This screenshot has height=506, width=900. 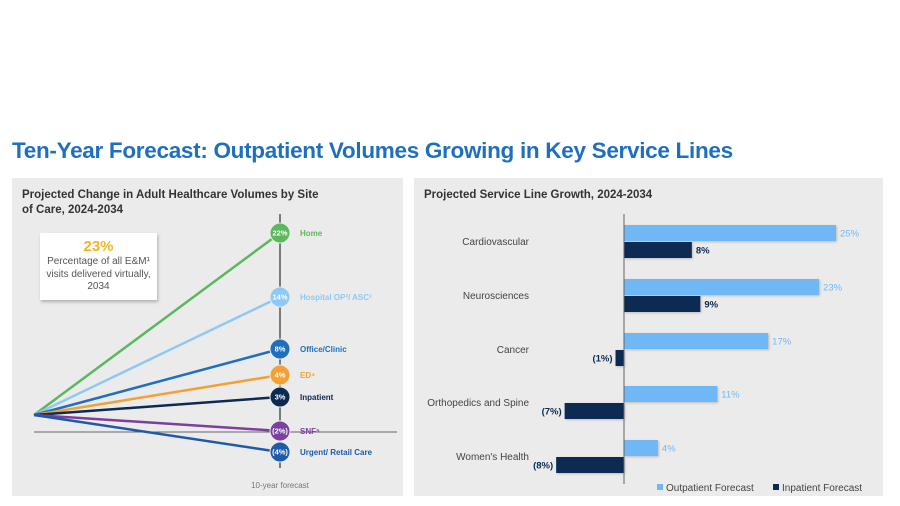 What do you see at coordinates (323, 349) in the screenshot?
I see `series-name-office-clinic: Office/Clinic` at bounding box center [323, 349].